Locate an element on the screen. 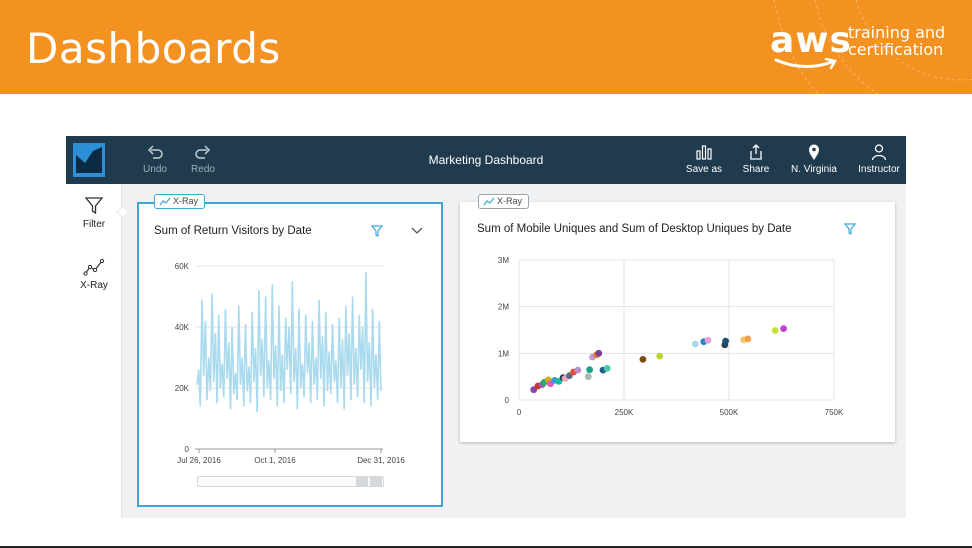  dashboard-title: Marketing Dashboard is located at coordinates (486, 160).